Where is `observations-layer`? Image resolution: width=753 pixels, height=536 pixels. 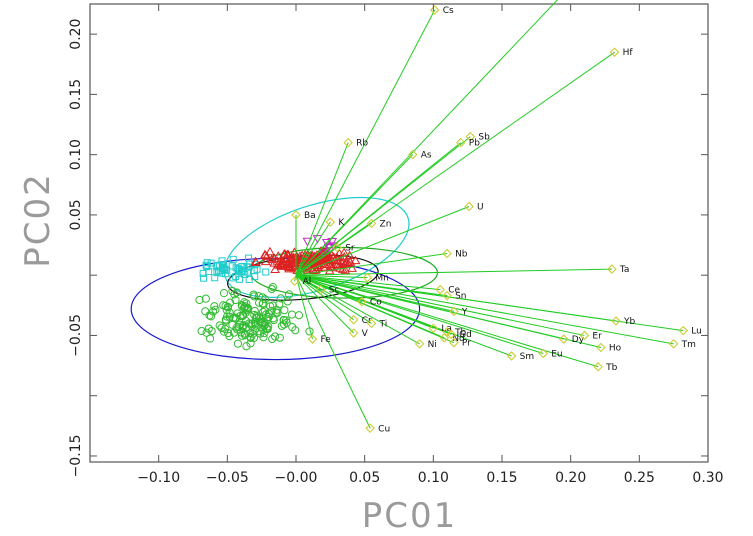 observations-layer is located at coordinates (278, 293).